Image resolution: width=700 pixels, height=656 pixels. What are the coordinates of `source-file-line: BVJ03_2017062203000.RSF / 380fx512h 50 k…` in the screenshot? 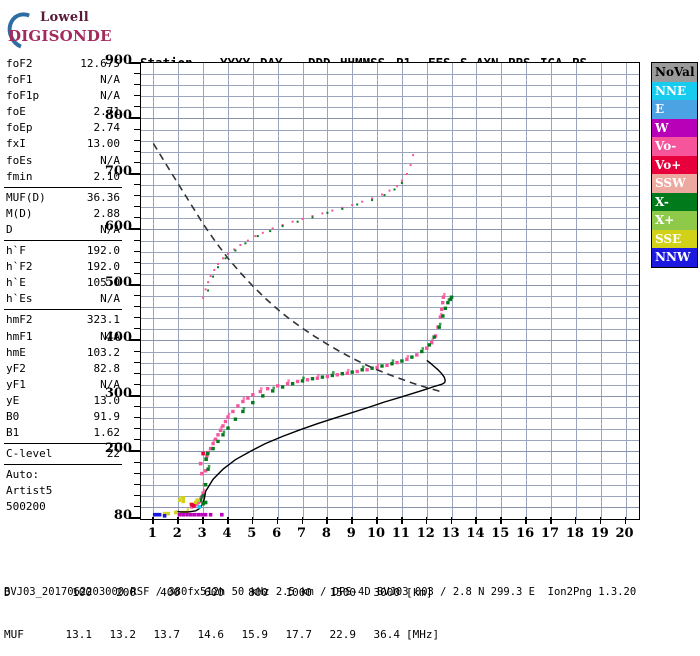 It's located at (320, 592).